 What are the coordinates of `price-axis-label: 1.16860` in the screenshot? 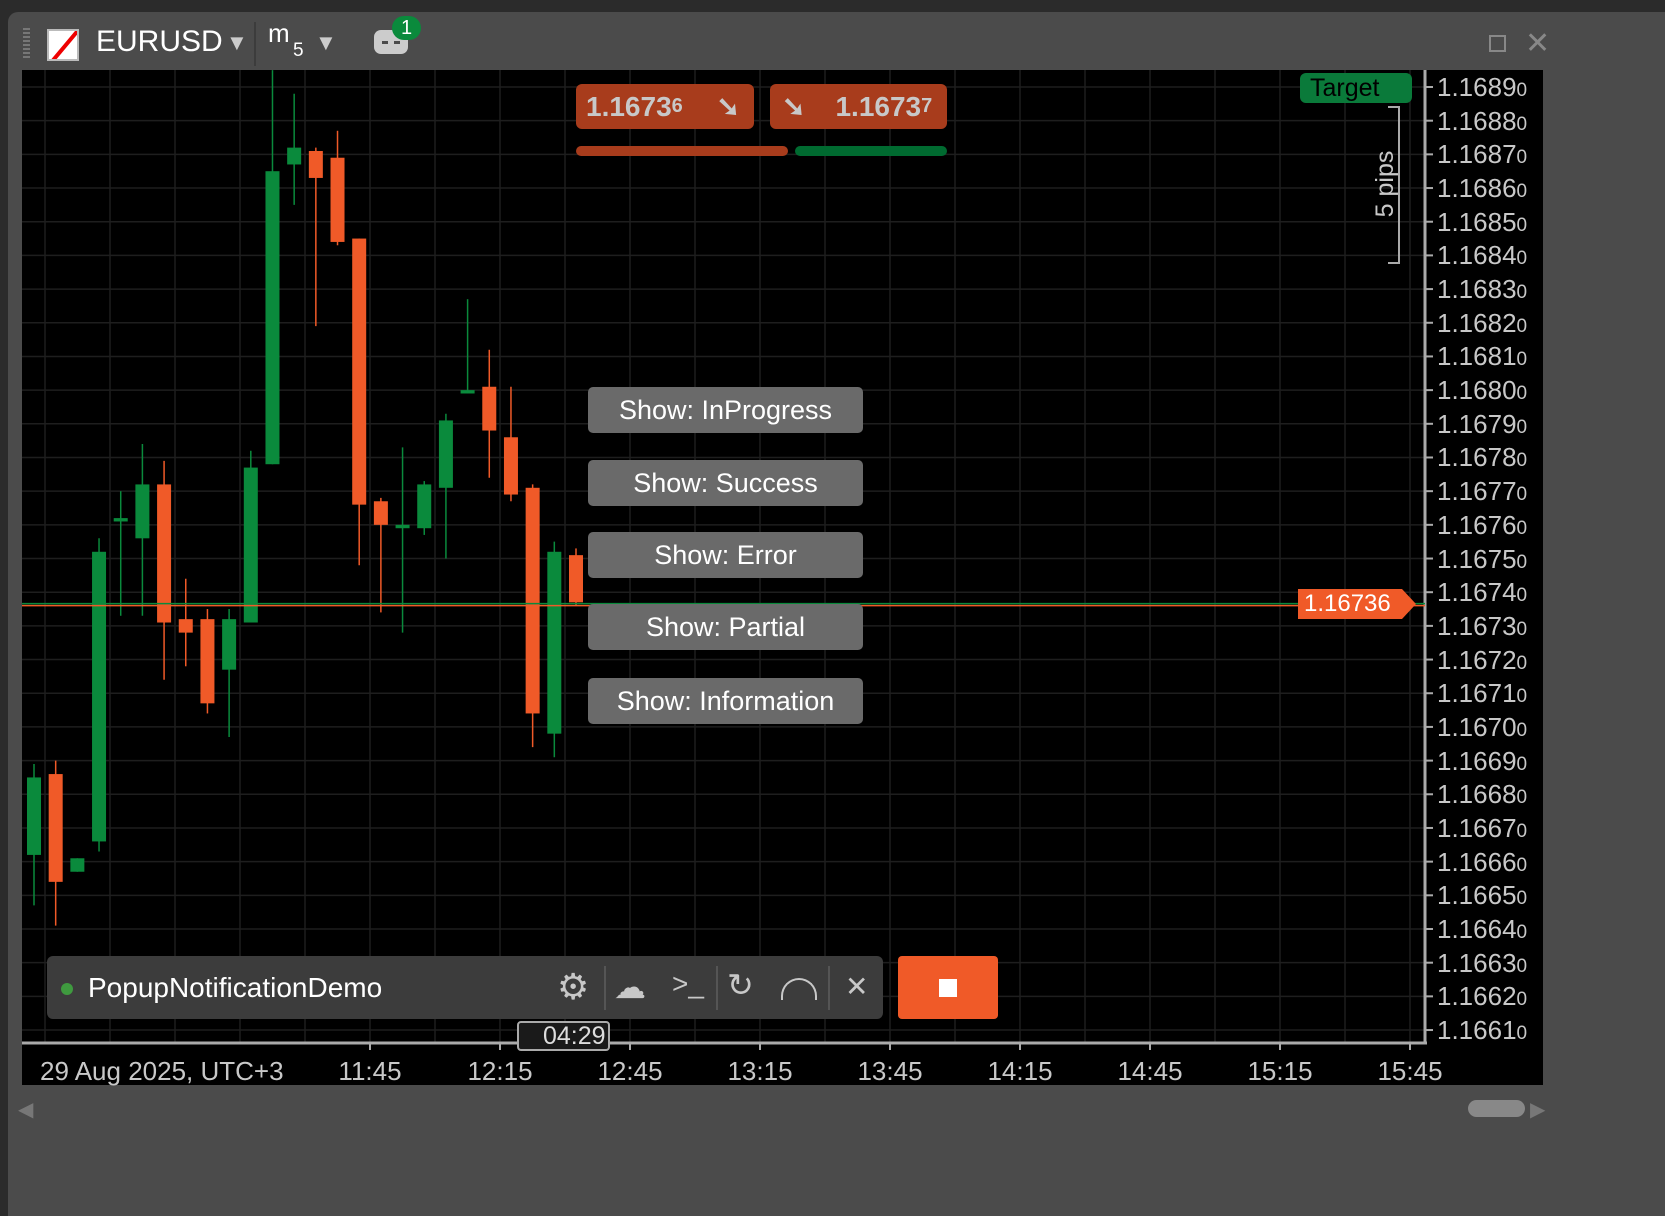 It's located at (1482, 188).